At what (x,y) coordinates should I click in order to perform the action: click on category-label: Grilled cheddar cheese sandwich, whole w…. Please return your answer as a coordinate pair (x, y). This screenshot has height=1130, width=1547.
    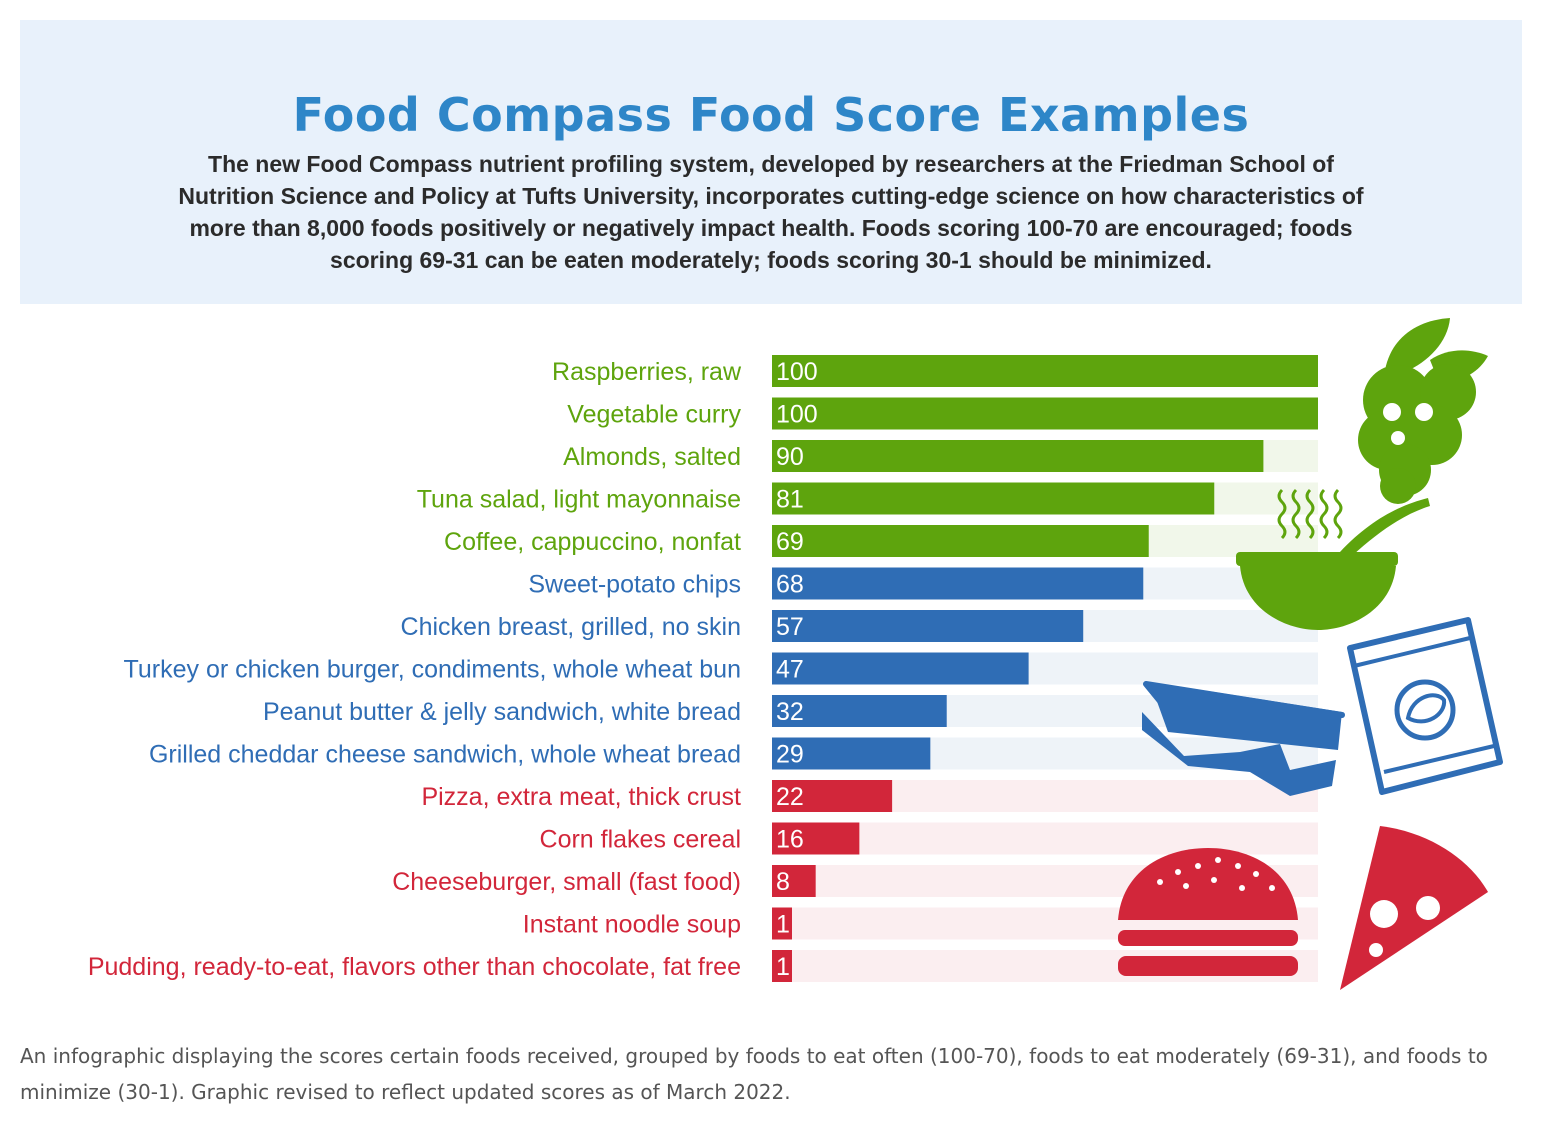
    Looking at the image, I should click on (445, 755).